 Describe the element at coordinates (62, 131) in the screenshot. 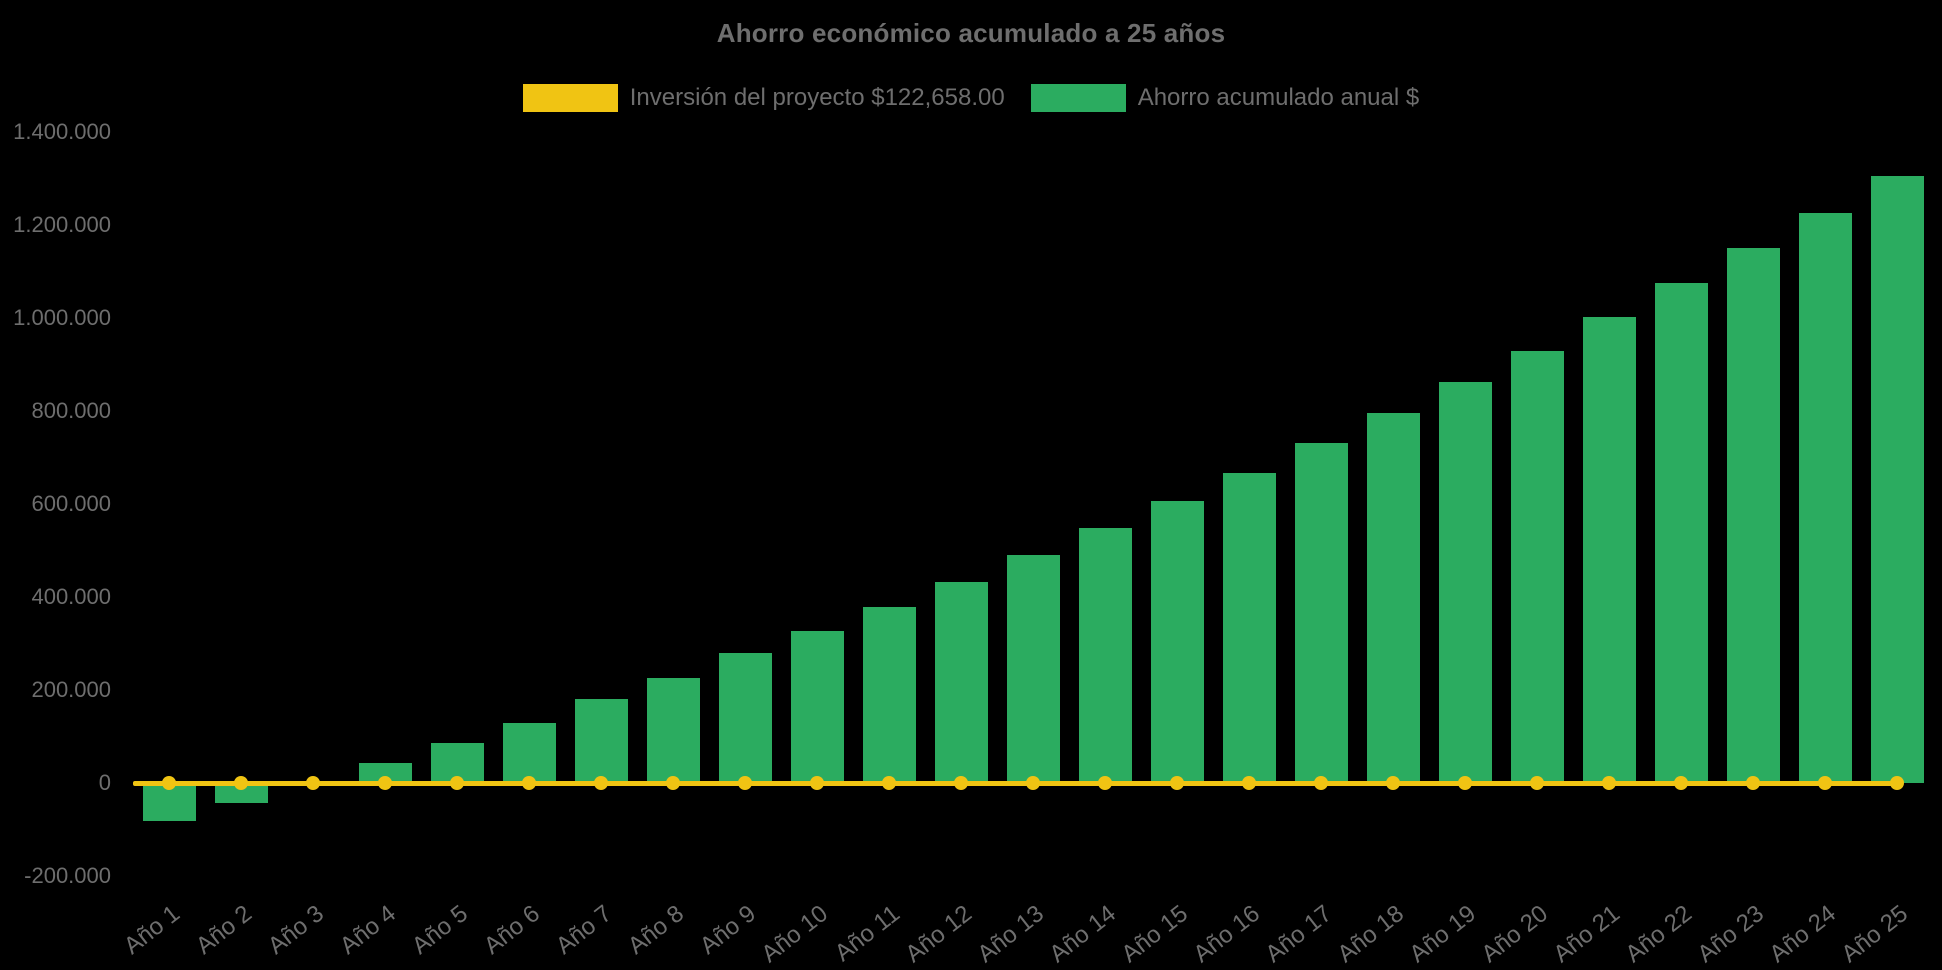

I see `y-tick-label: 1.400.000` at that location.